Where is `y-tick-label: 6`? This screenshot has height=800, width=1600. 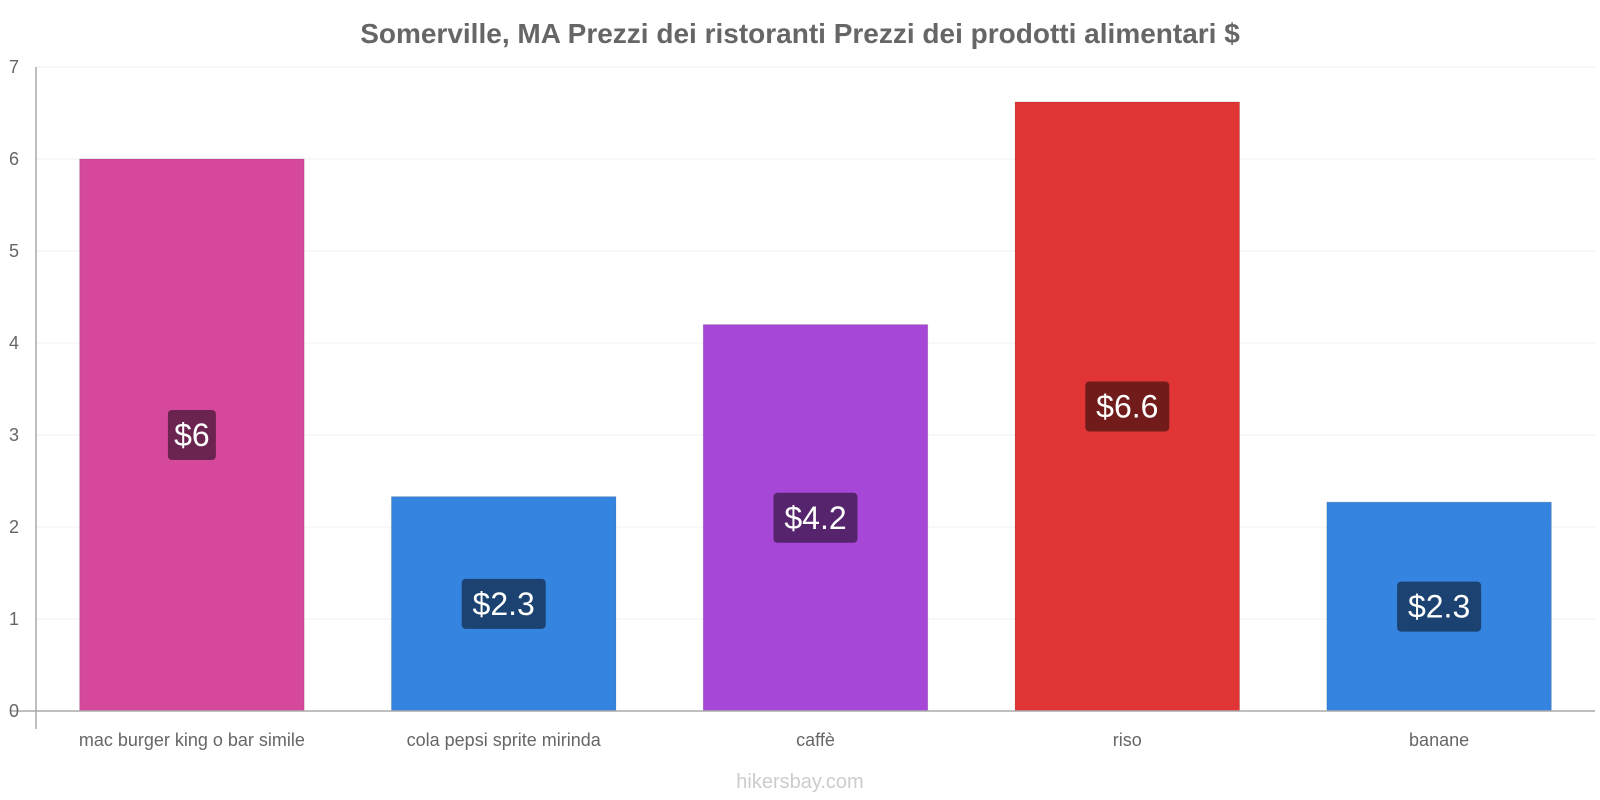 y-tick-label: 6 is located at coordinates (14, 159).